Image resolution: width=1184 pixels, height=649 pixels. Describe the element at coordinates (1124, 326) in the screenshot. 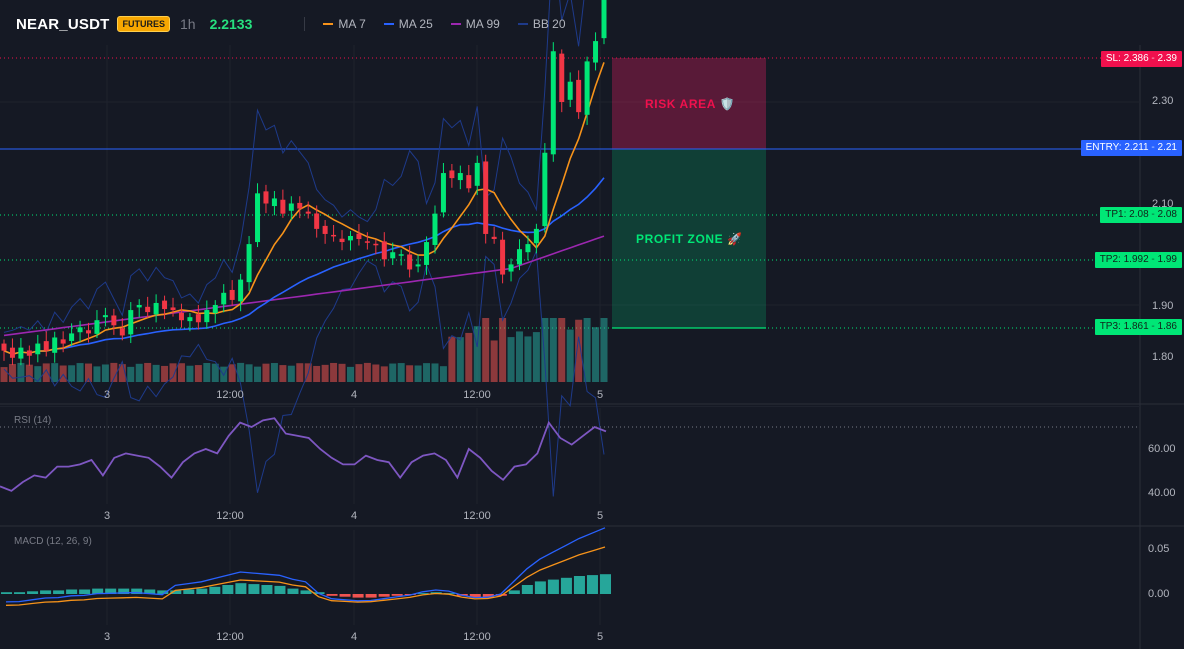

I see `tp3-label: TP3: 1.861` at that location.